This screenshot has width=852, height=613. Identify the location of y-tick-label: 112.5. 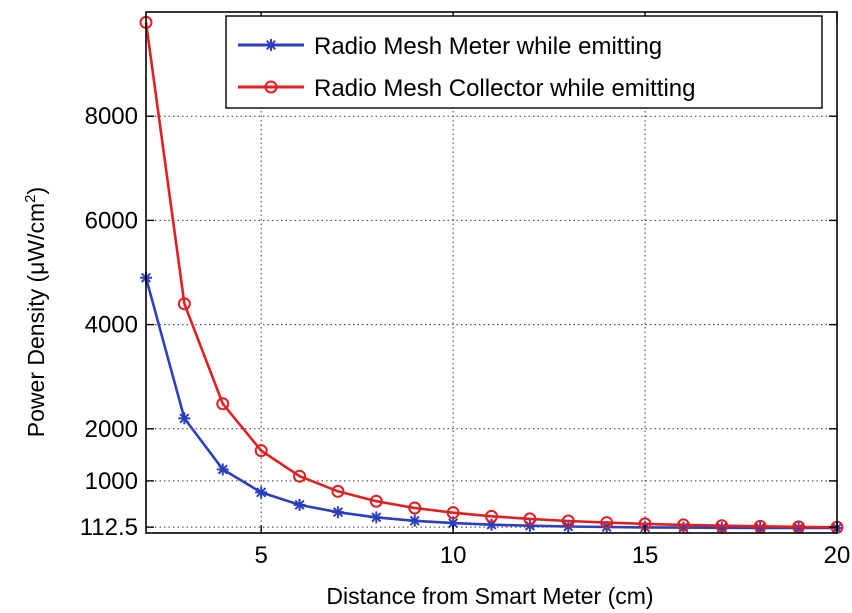
(109, 527).